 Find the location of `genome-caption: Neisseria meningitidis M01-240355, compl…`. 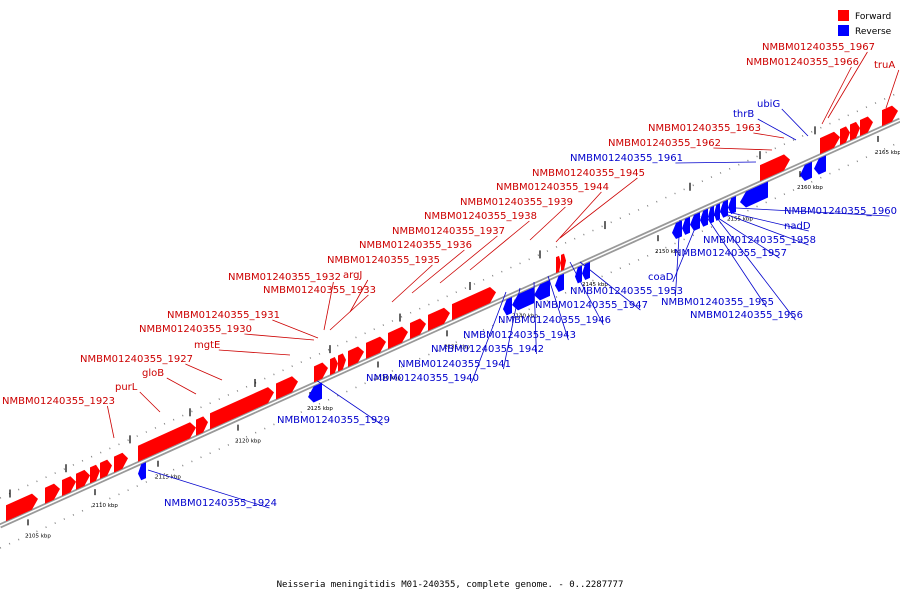

genome-caption: Neisseria meningitidis M01-240355, compl… is located at coordinates (450, 585).